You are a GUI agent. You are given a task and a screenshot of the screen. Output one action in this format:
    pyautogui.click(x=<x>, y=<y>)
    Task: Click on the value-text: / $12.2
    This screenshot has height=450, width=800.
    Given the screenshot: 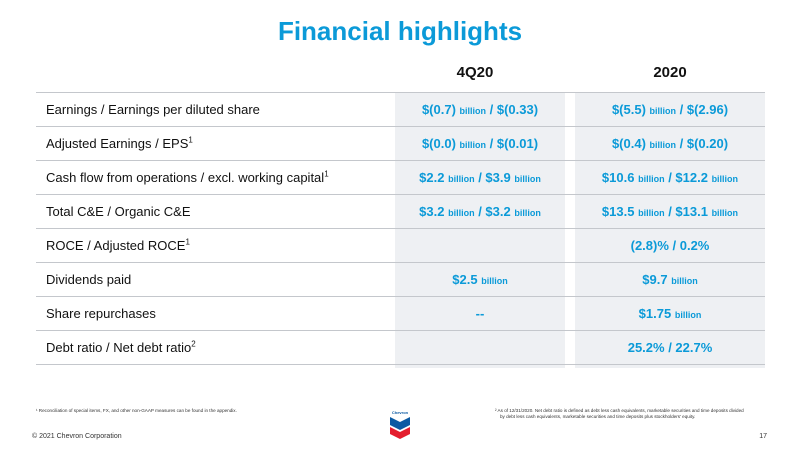 What is the action you would take?
    pyautogui.click(x=688, y=177)
    